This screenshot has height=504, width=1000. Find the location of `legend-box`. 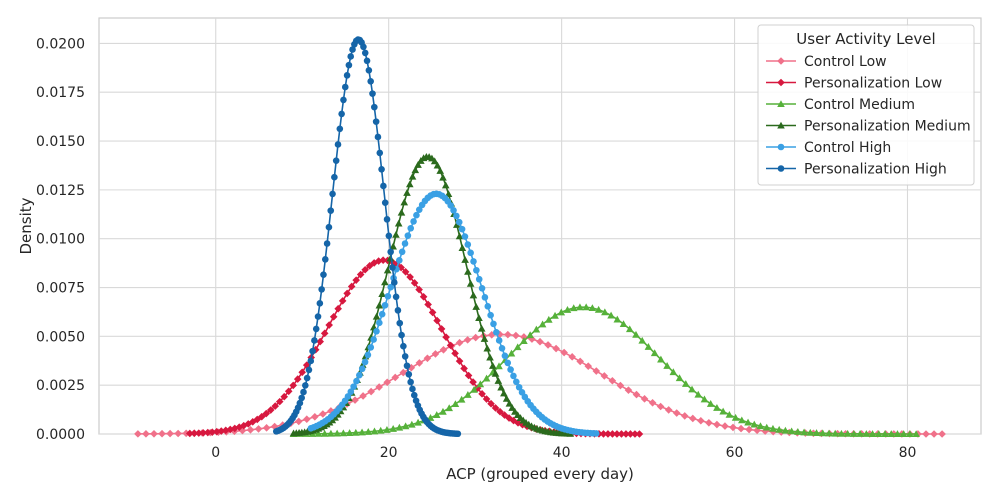

legend-box is located at coordinates (866, 105).